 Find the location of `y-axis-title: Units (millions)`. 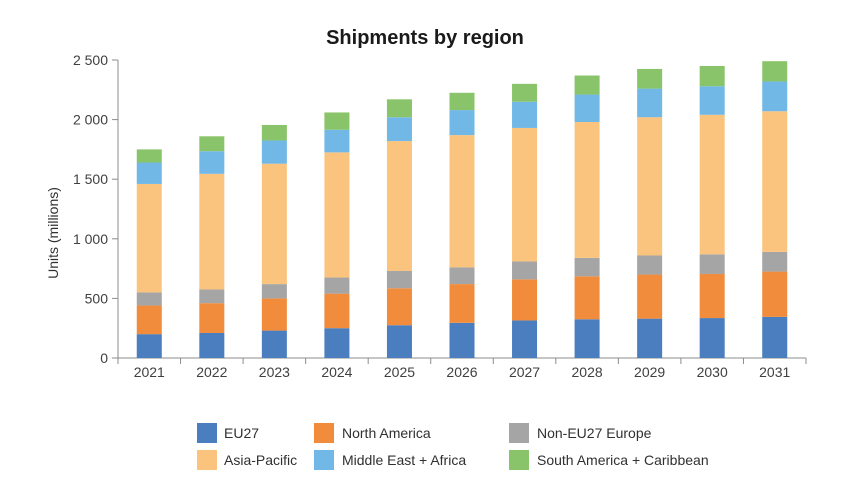

y-axis-title: Units (millions) is located at coordinates (53, 233).